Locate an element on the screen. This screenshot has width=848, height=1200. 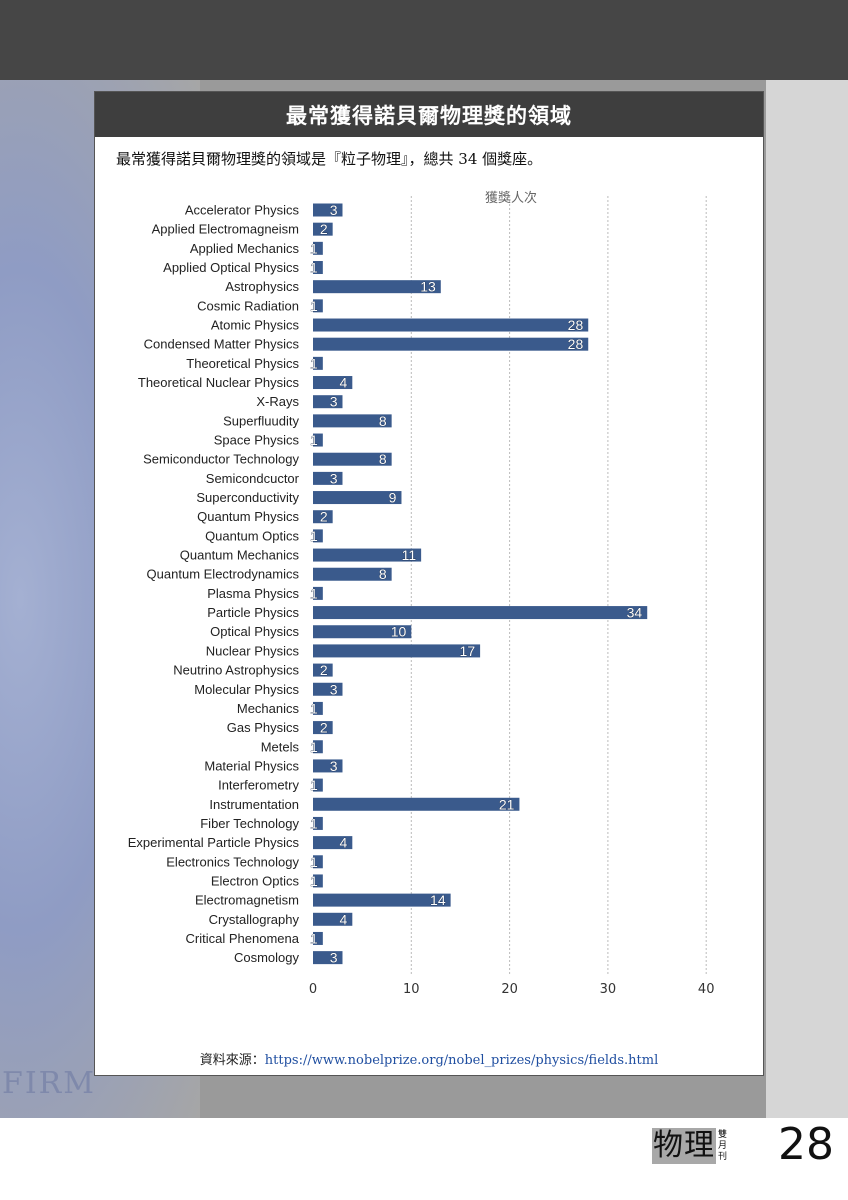
category-label: Instrumentation is located at coordinates (254, 804).